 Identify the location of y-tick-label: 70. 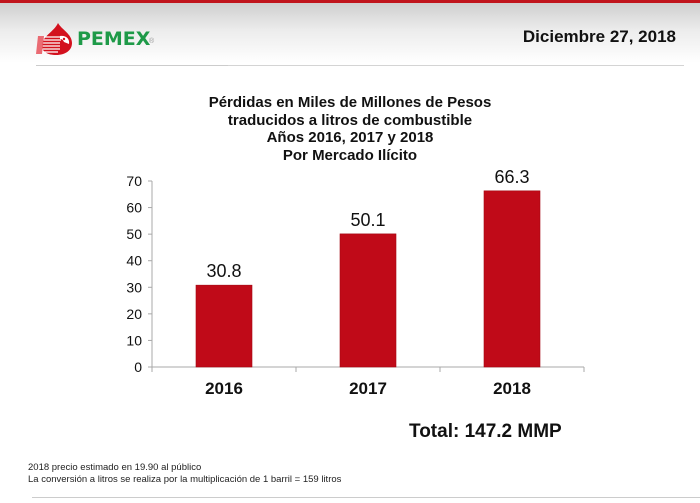
(134, 181).